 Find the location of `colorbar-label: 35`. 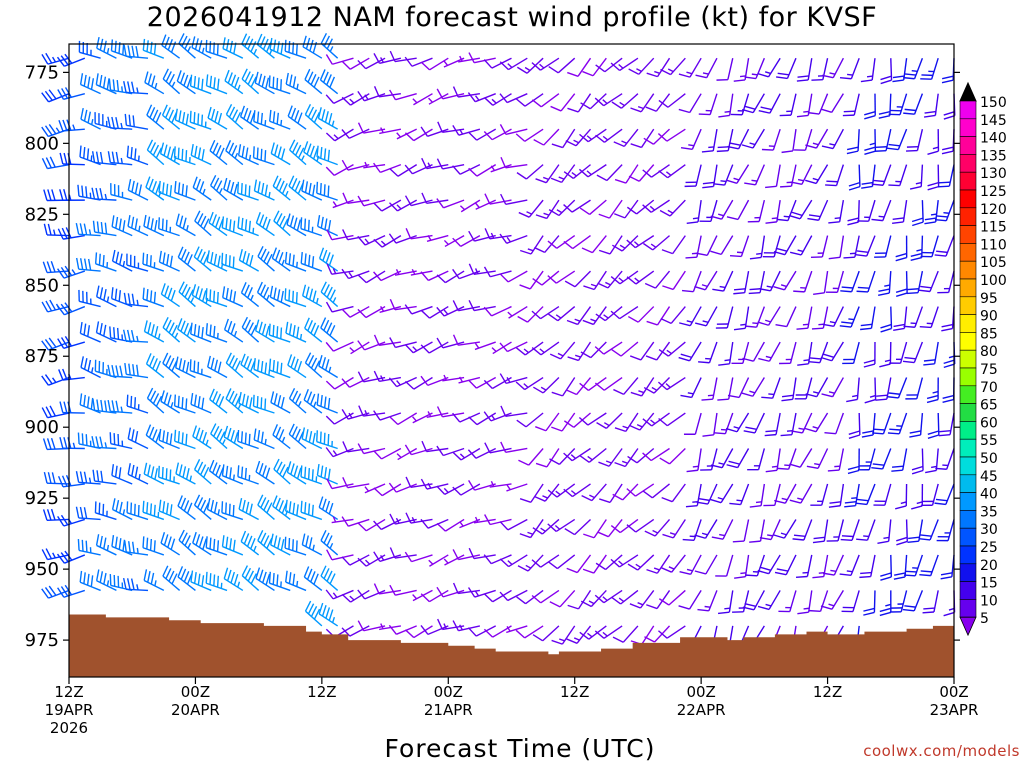

colorbar-label: 35 is located at coordinates (989, 512).